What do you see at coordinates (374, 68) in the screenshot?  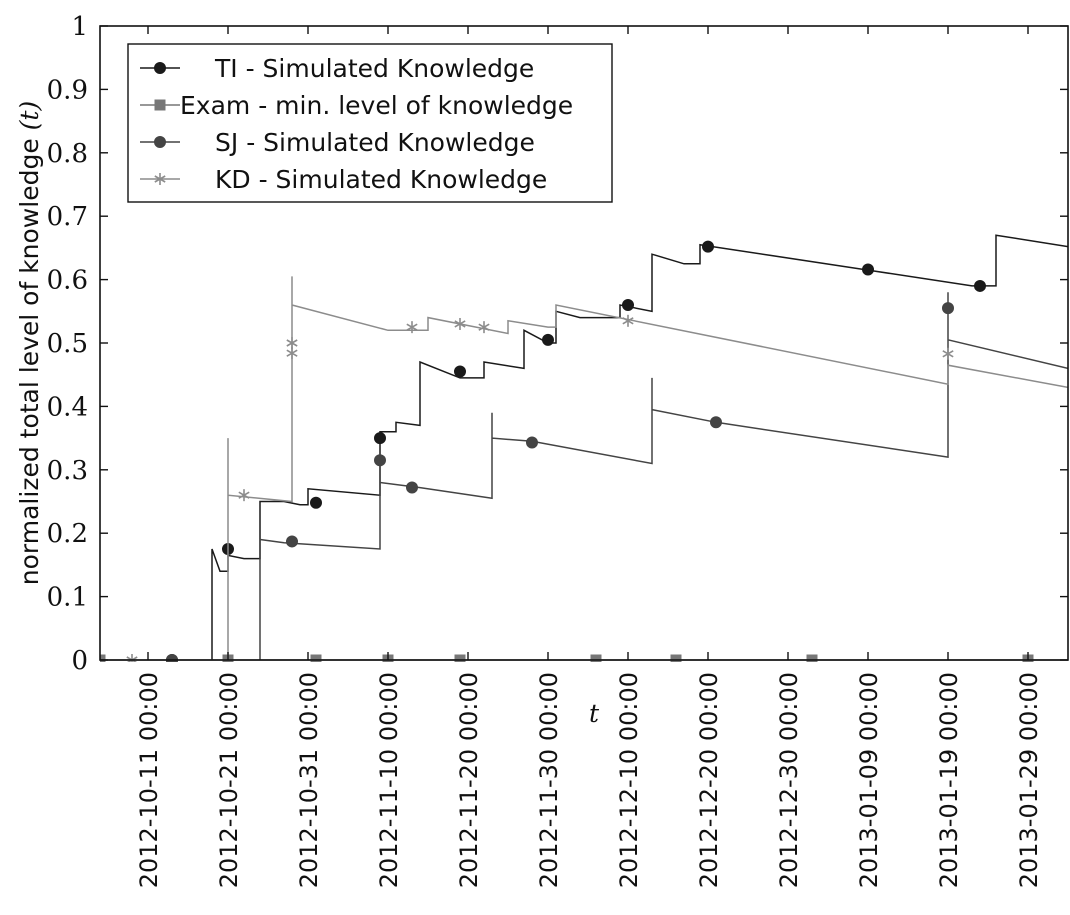 I see `legend-label: TI - Simulated Knowledge` at bounding box center [374, 68].